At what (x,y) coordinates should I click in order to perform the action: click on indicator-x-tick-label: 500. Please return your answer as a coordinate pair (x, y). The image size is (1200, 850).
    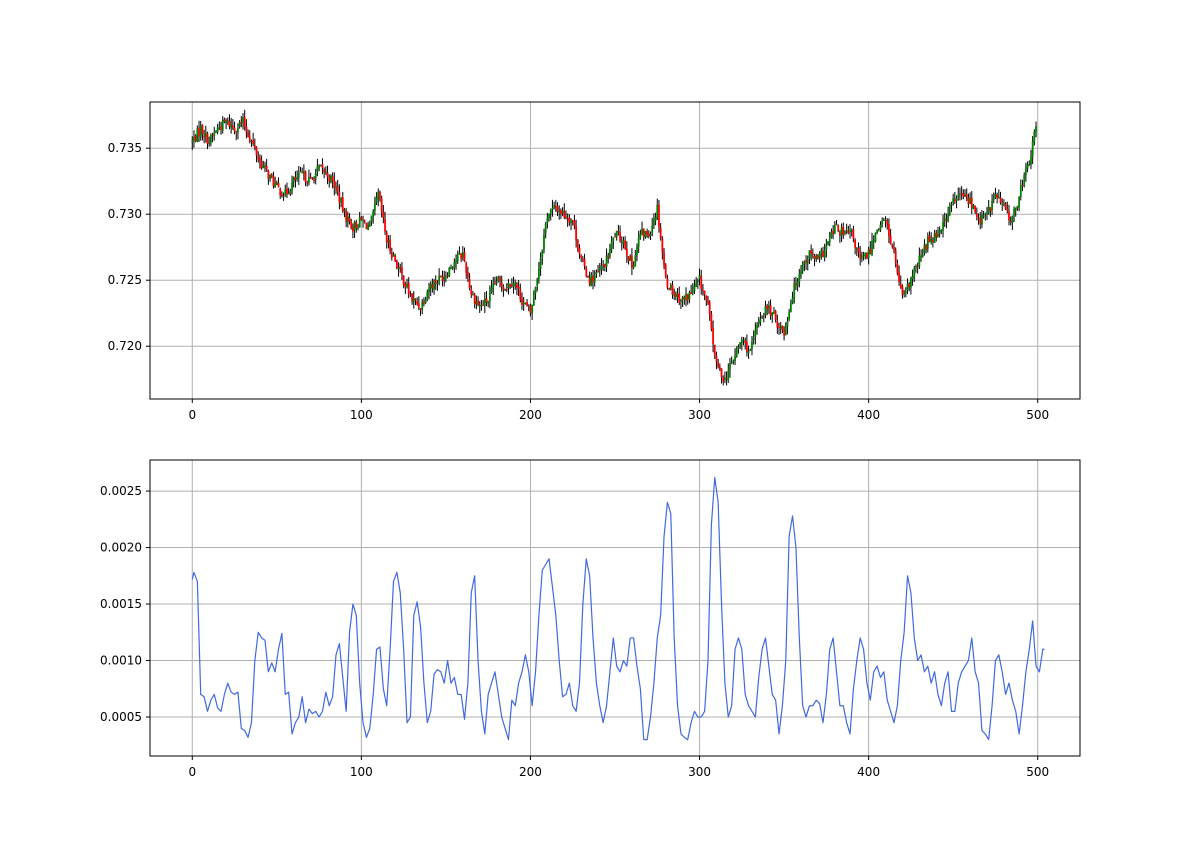
    Looking at the image, I should click on (1037, 772).